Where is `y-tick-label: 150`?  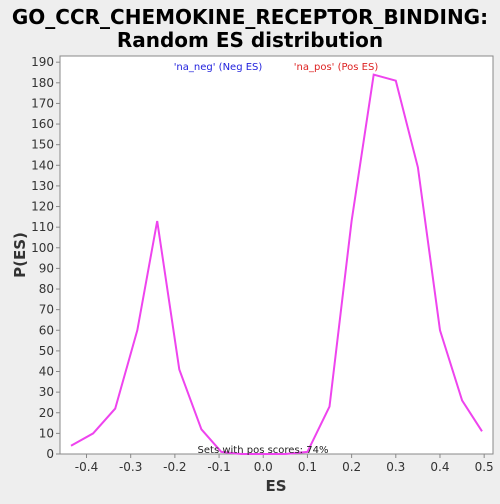
y-tick-label: 150 is located at coordinates (42, 145).